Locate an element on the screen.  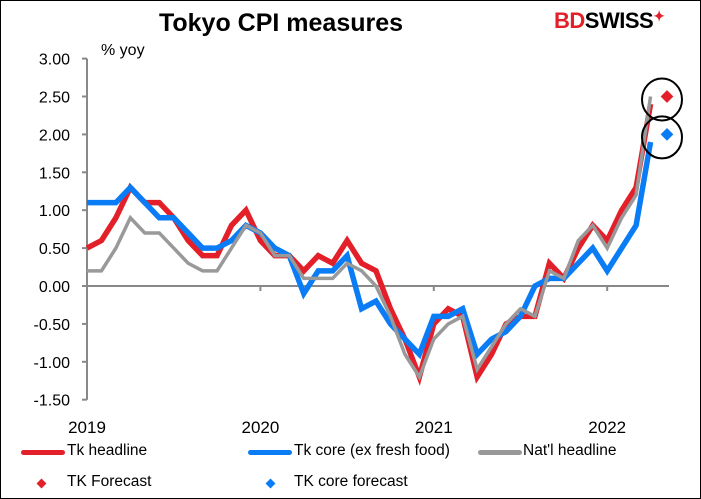
y-tick-label: -0.50 is located at coordinates (52, 325).